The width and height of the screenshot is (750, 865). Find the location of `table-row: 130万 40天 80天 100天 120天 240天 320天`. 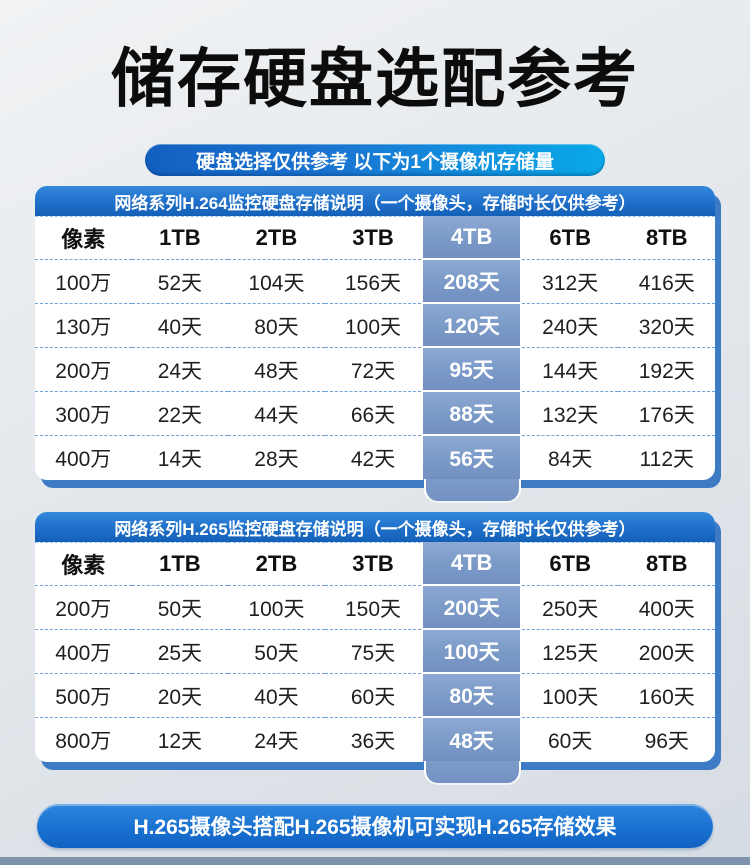

table-row: 130万 40天 80天 100天 120天 240天 320天 is located at coordinates (375, 326).